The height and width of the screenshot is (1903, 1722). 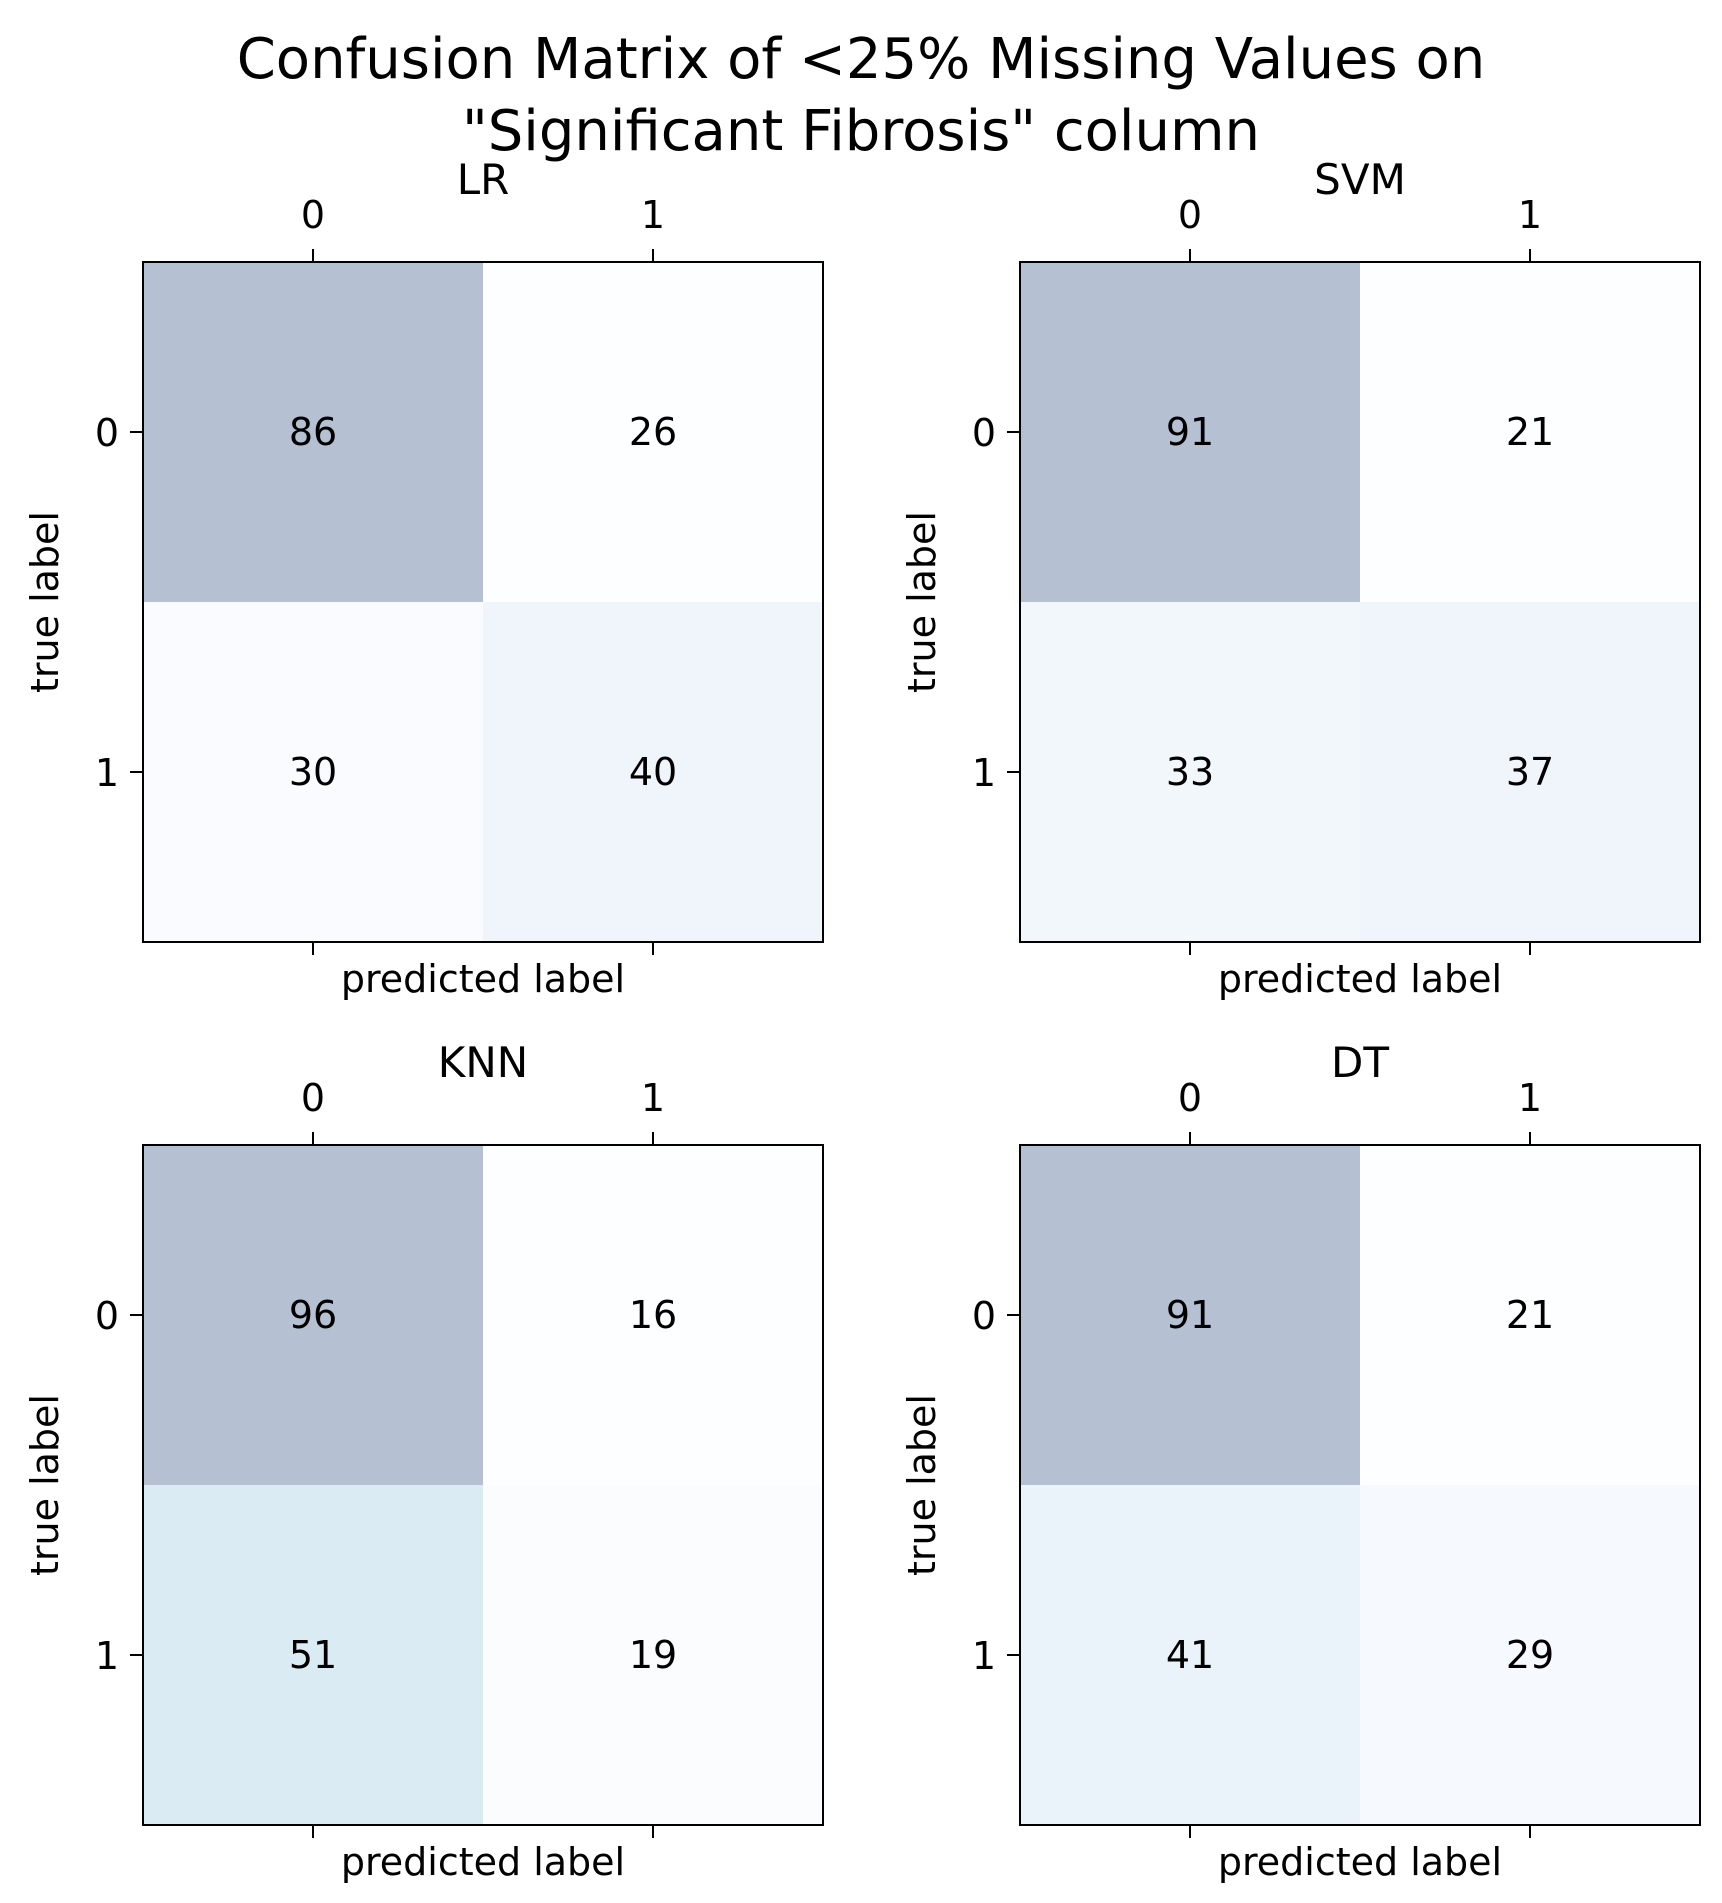 I want to click on subplot-title: DT, so click(x=1360, y=1062).